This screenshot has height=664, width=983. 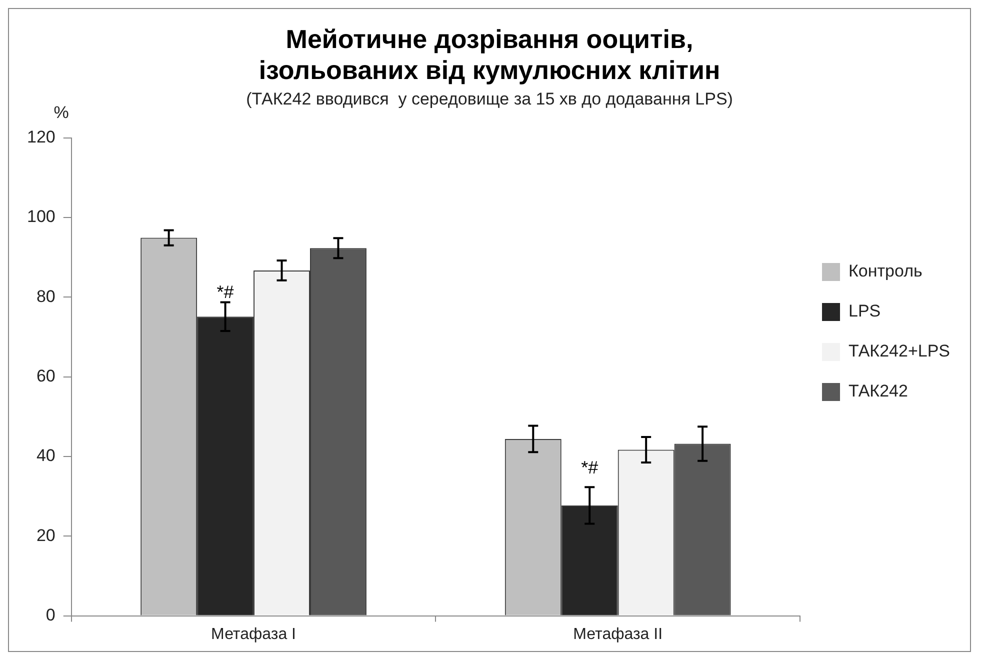 What do you see at coordinates (253, 634) in the screenshot?
I see `x-tick-label: Метафаза I` at bounding box center [253, 634].